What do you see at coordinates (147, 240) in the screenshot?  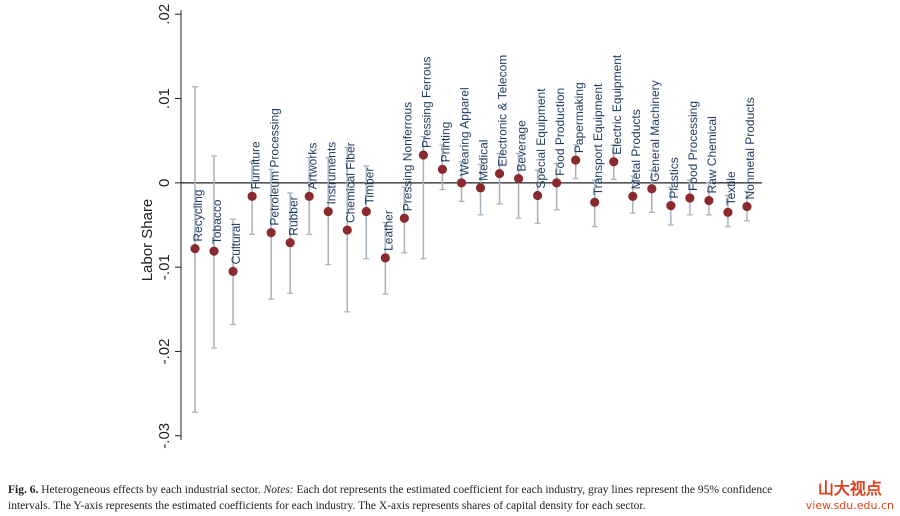 I see `y-axis-label: Labor Share` at bounding box center [147, 240].